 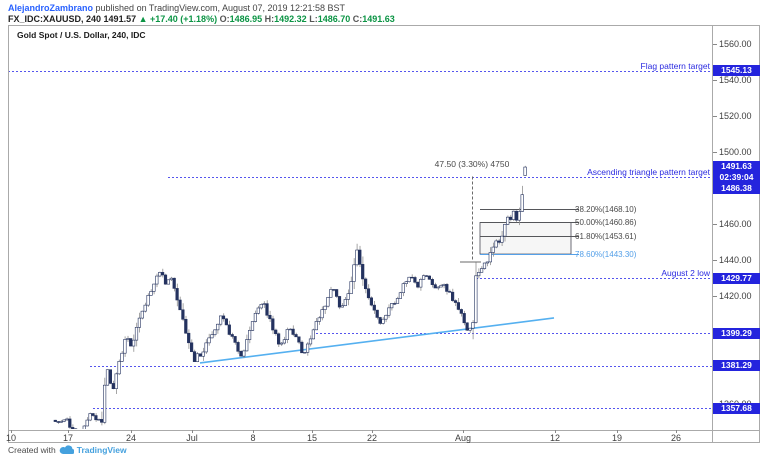 I want to click on fib-label-2: 61.80%(1453.61), so click(x=606, y=236).